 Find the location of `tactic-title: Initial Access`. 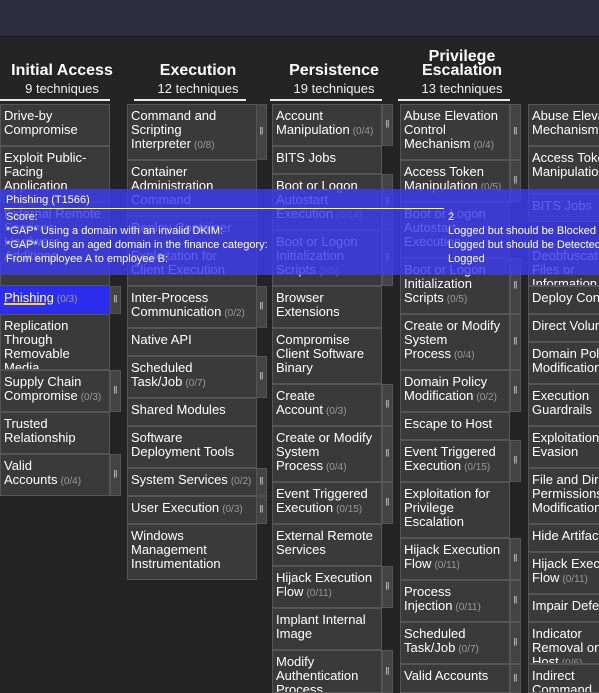

tactic-title: Initial Access is located at coordinates (62, 70).